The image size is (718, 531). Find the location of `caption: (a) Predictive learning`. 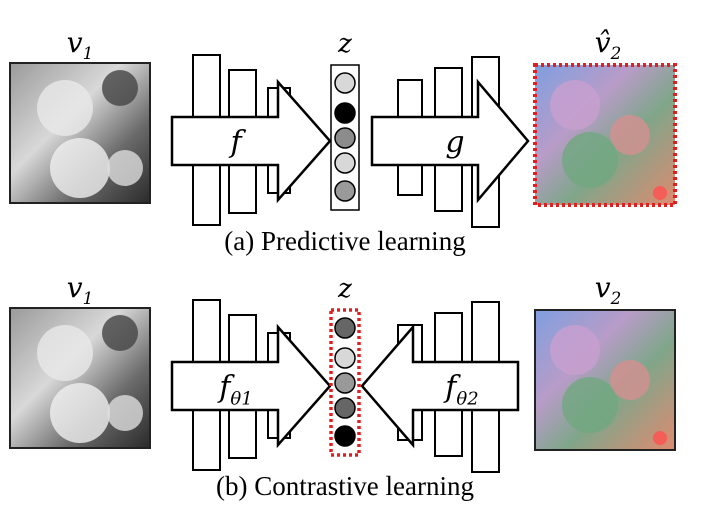

caption: (a) Predictive learning is located at coordinates (344, 241).